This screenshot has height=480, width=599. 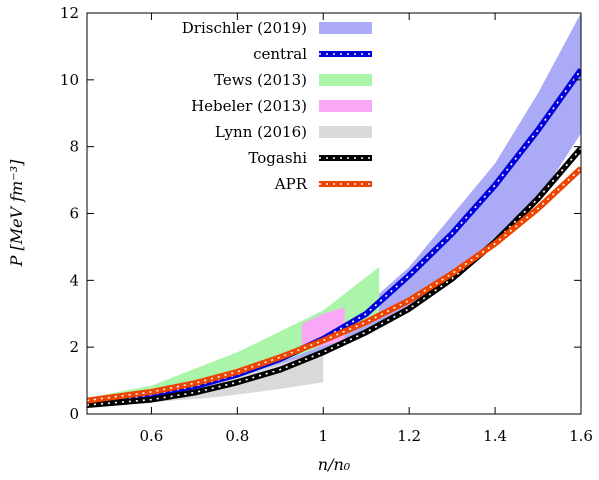 I want to click on y-tick-label: 10, so click(x=69, y=80).